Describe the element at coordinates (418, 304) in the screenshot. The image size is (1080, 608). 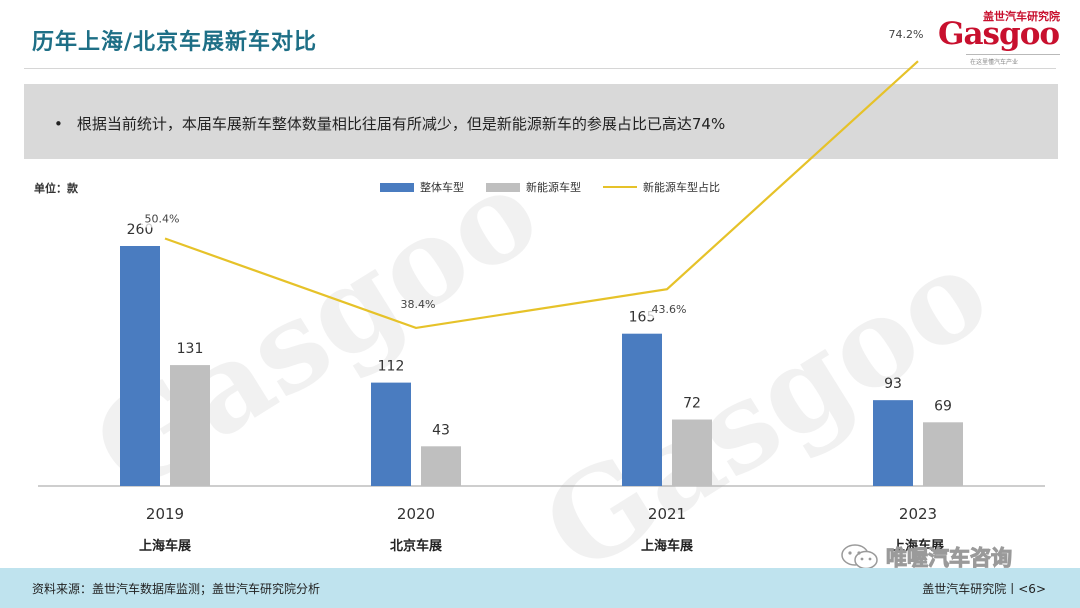
I see `data-label-share-2020: 38.4%` at that location.